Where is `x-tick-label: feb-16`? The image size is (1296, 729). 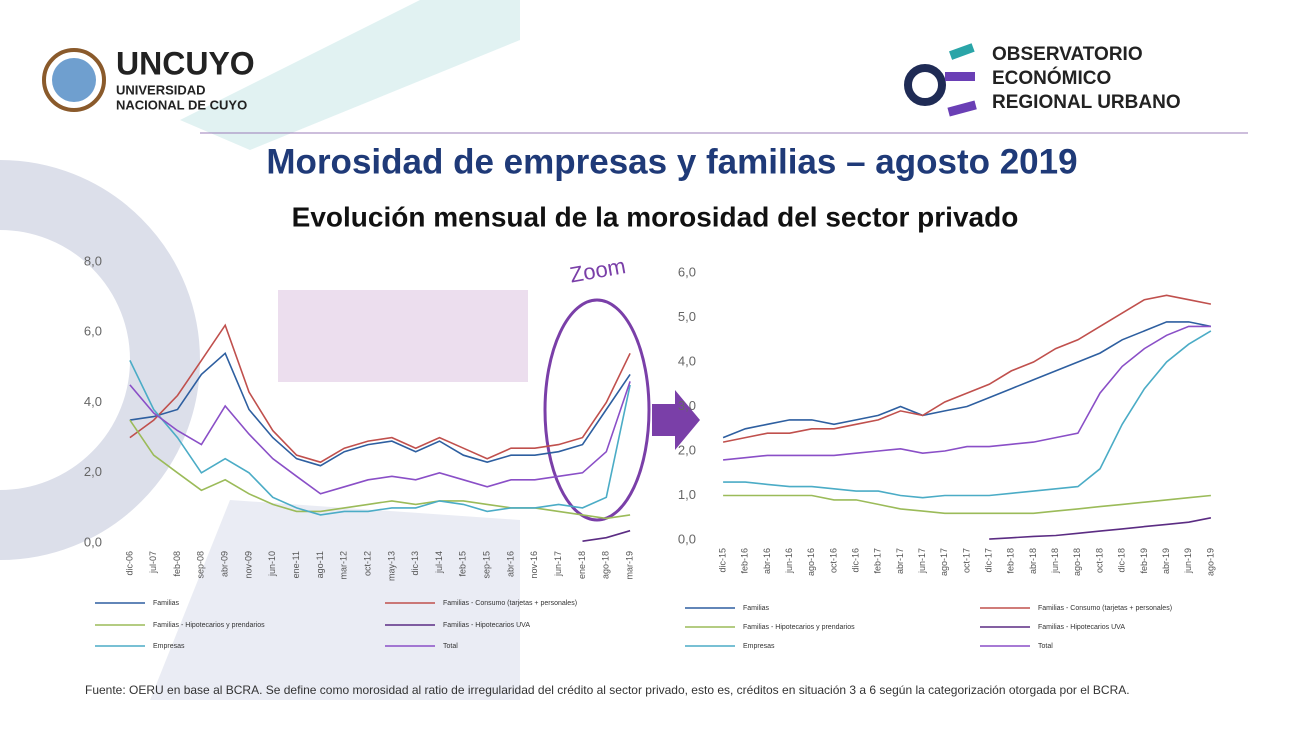 x-tick-label: feb-16 is located at coordinates (745, 561).